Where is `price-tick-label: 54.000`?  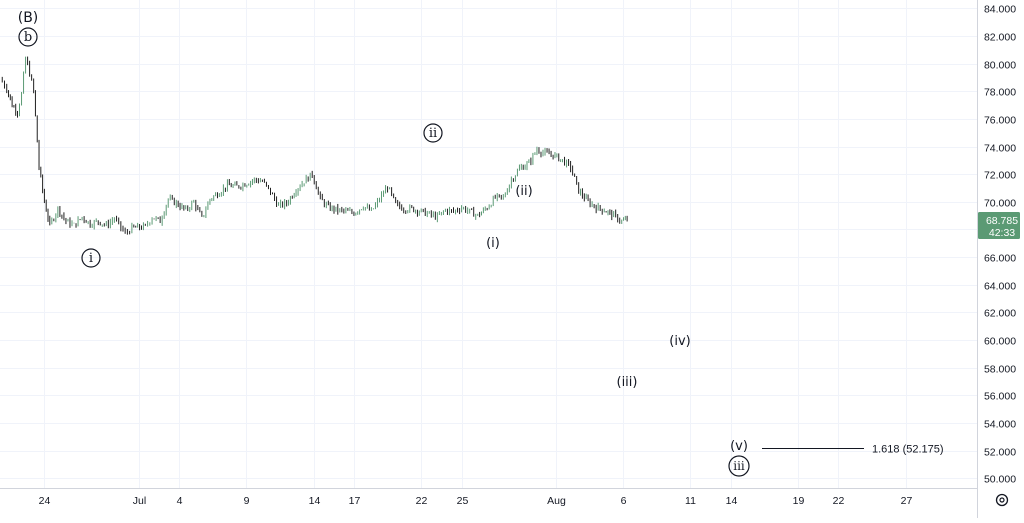 price-tick-label: 54.000 is located at coordinates (1000, 425).